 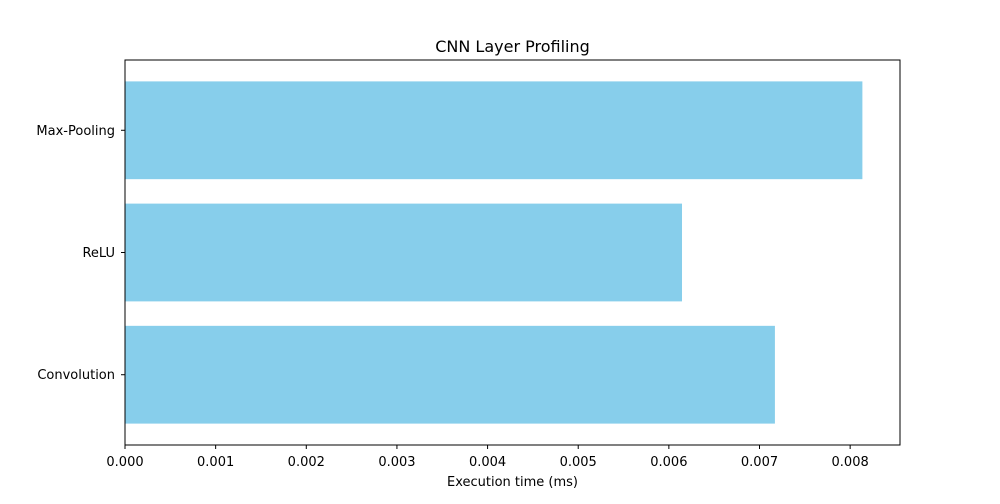 What do you see at coordinates (512, 482) in the screenshot?
I see `x-axis-label: Execution time (ms)` at bounding box center [512, 482].